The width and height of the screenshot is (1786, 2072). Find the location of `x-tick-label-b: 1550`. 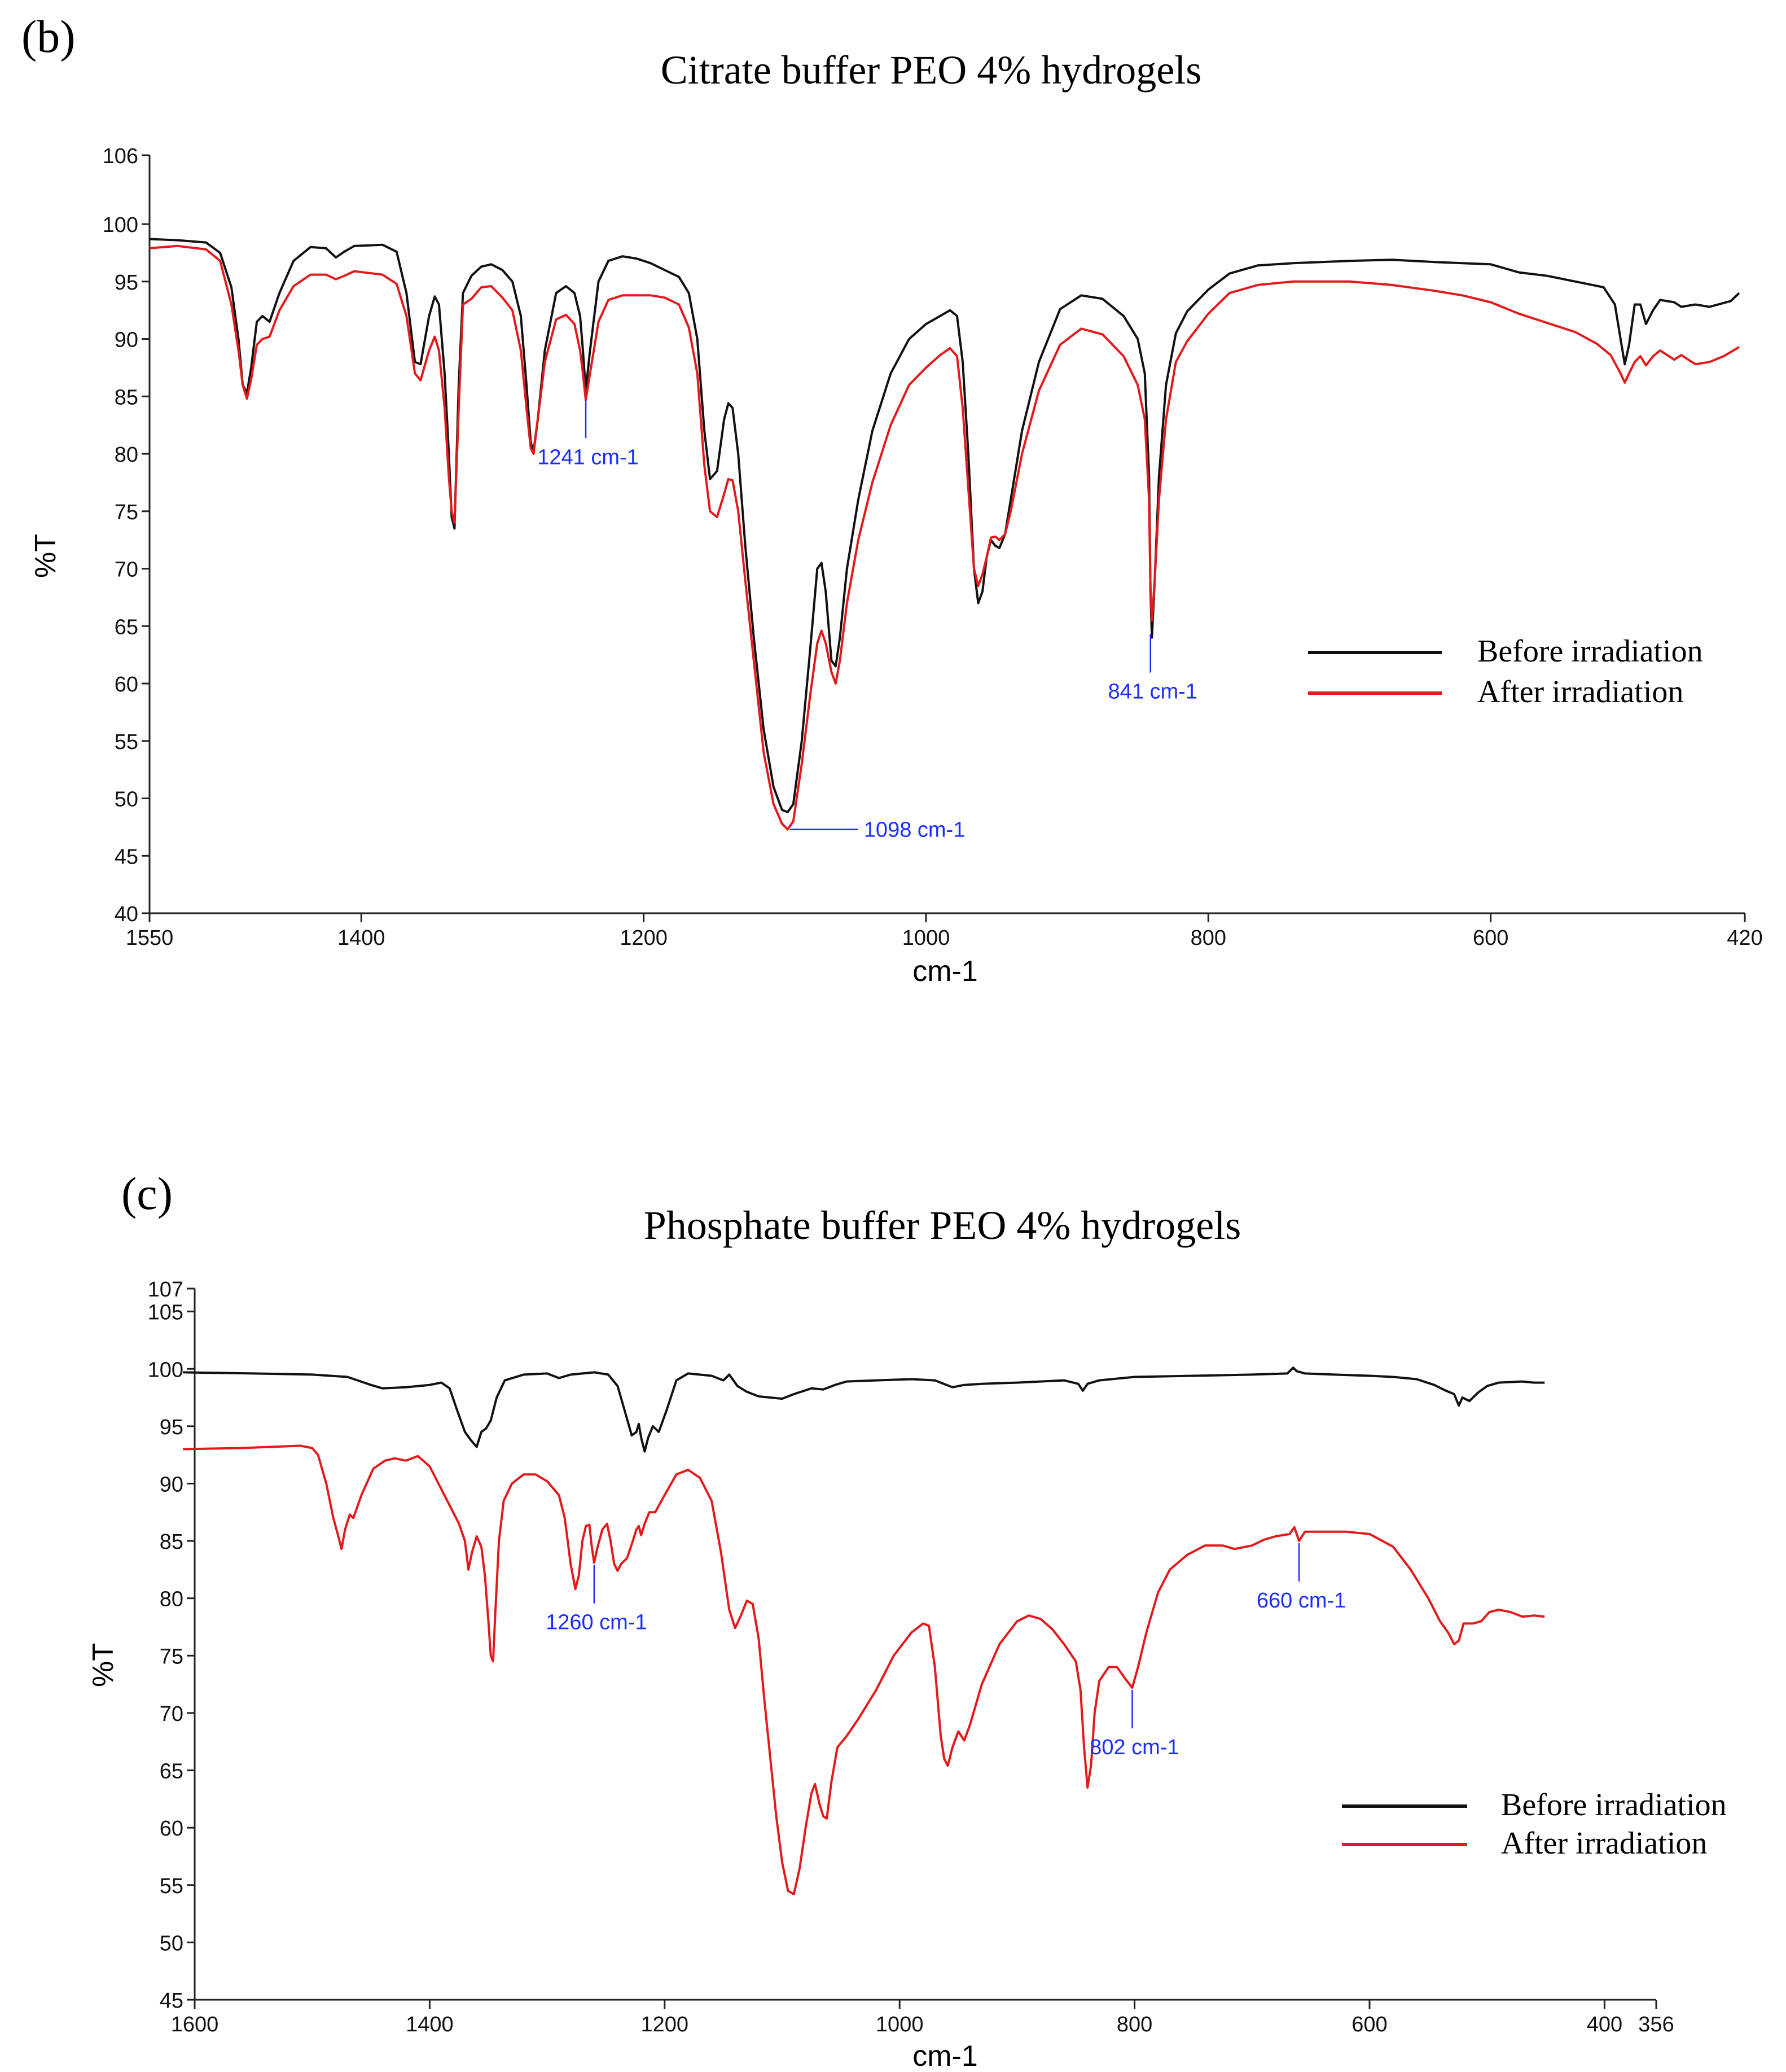

x-tick-label-b: 1550 is located at coordinates (150, 938).